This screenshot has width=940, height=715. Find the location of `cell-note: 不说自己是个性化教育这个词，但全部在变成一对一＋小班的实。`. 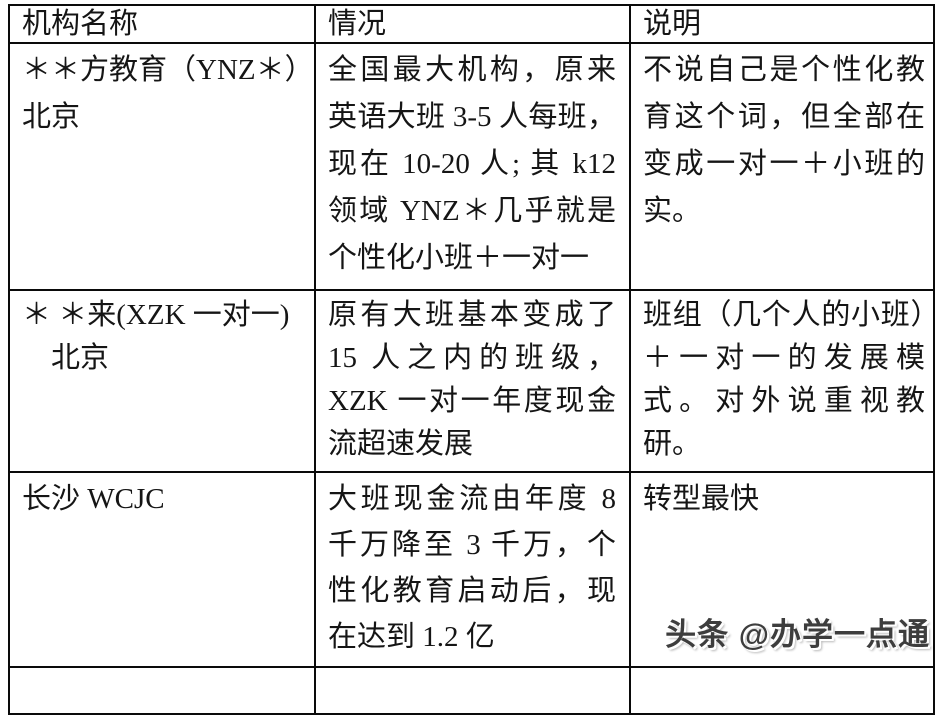

cell-note: 不说自己是个性化教育这个词，但全部在变成一对一＋小班的实。 is located at coordinates (782, 166).